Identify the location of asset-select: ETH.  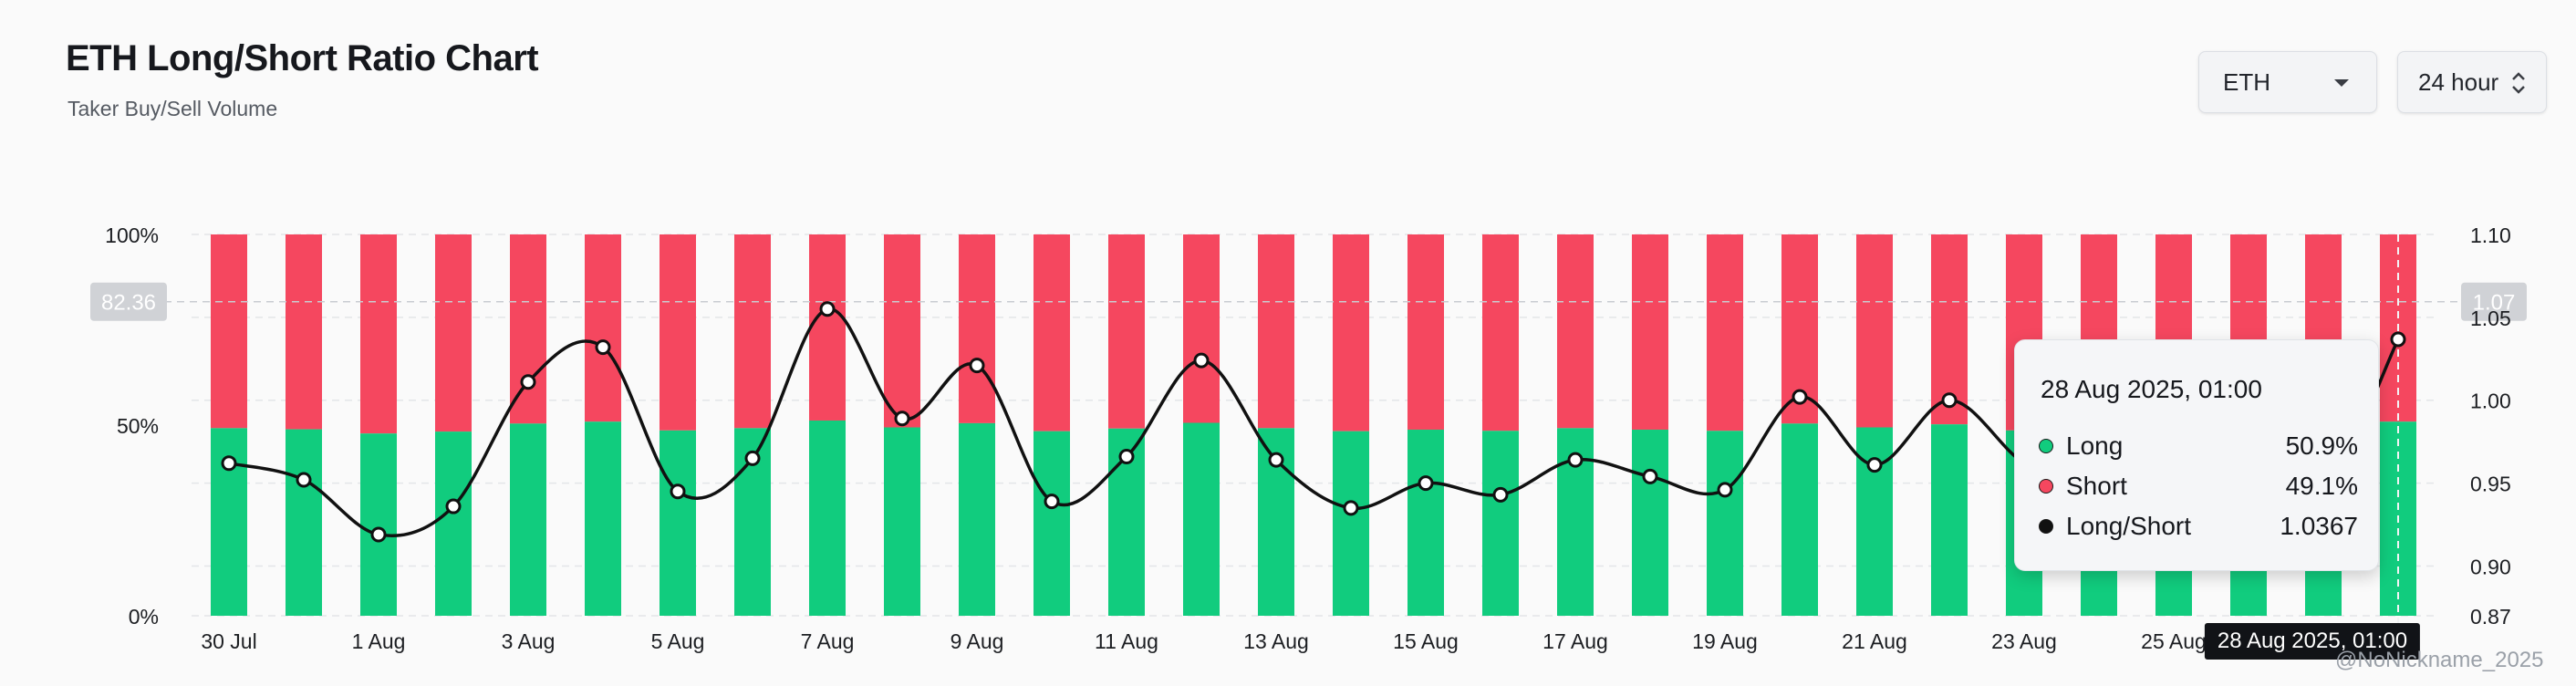
(2287, 82).